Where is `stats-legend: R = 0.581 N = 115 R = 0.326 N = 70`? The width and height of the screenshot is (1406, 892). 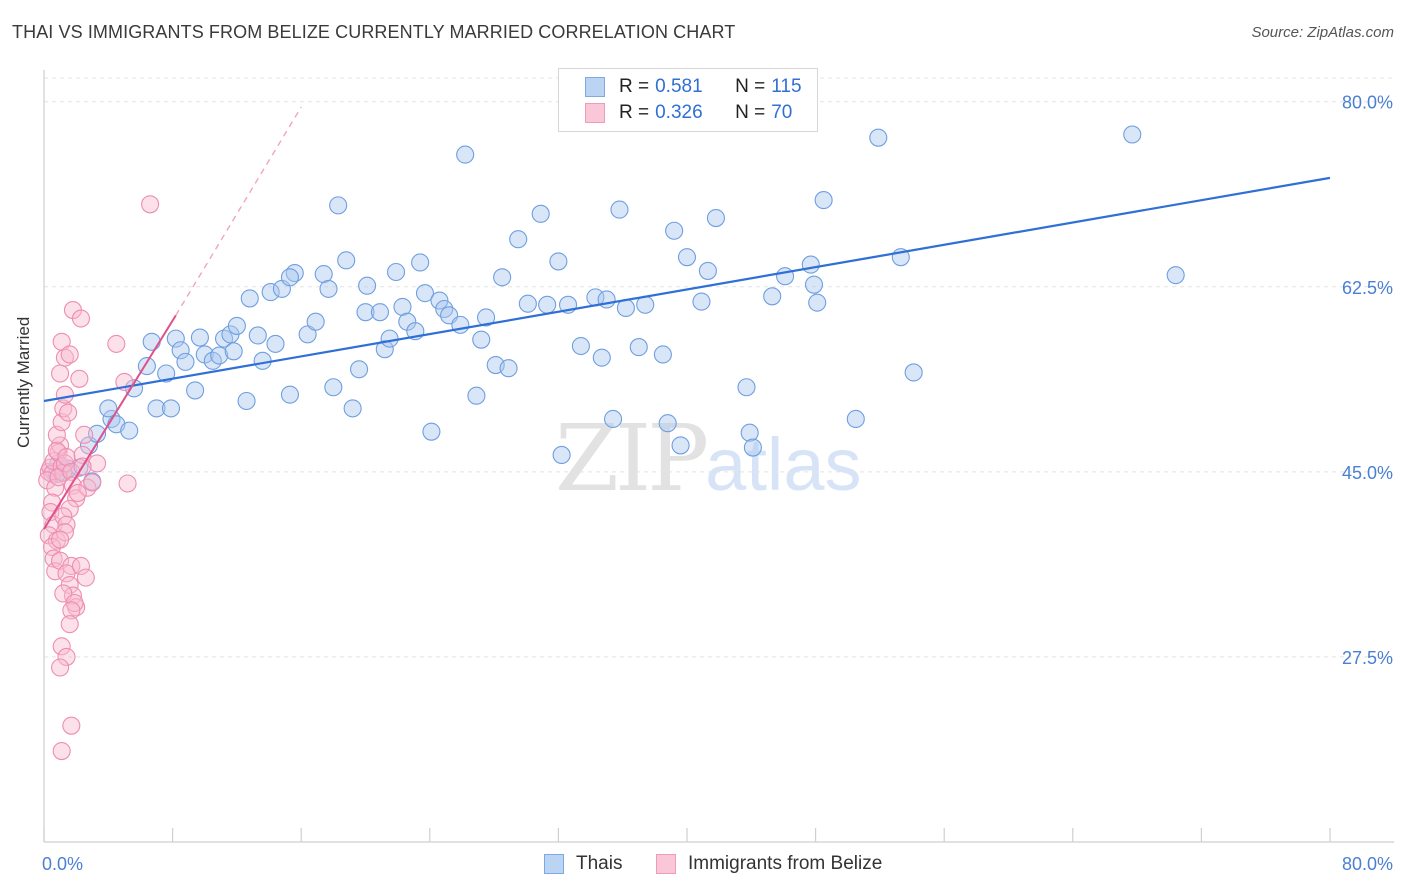 stats-legend: R = 0.581 N = 115 R = 0.326 N = 70 is located at coordinates (688, 100).